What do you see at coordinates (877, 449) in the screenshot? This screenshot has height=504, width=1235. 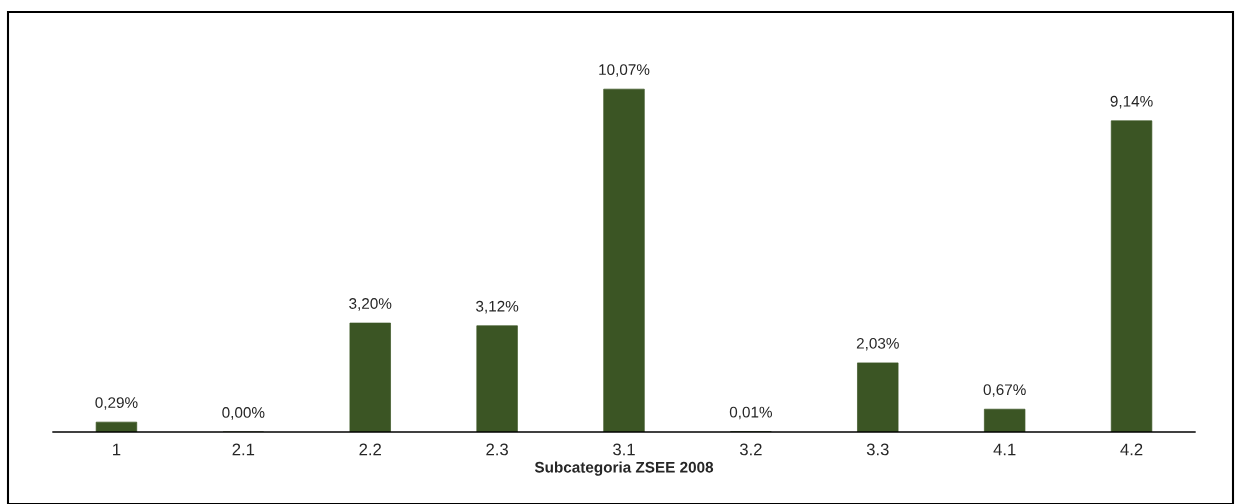 I see `x-tick-label: 3.3` at bounding box center [877, 449].